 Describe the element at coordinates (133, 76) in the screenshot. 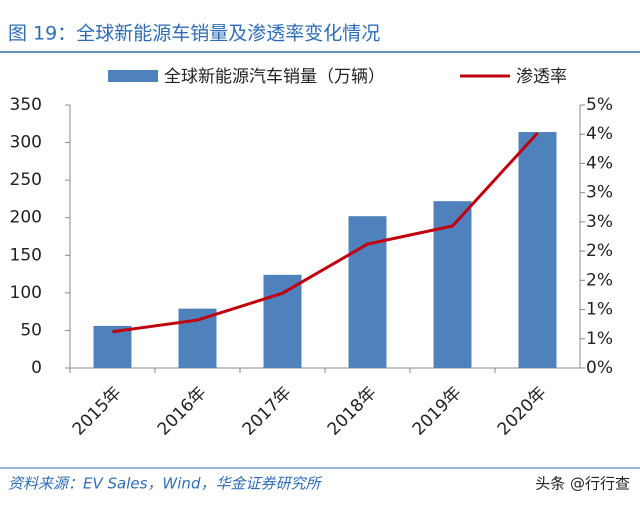

I see `legend-swatch` at that location.